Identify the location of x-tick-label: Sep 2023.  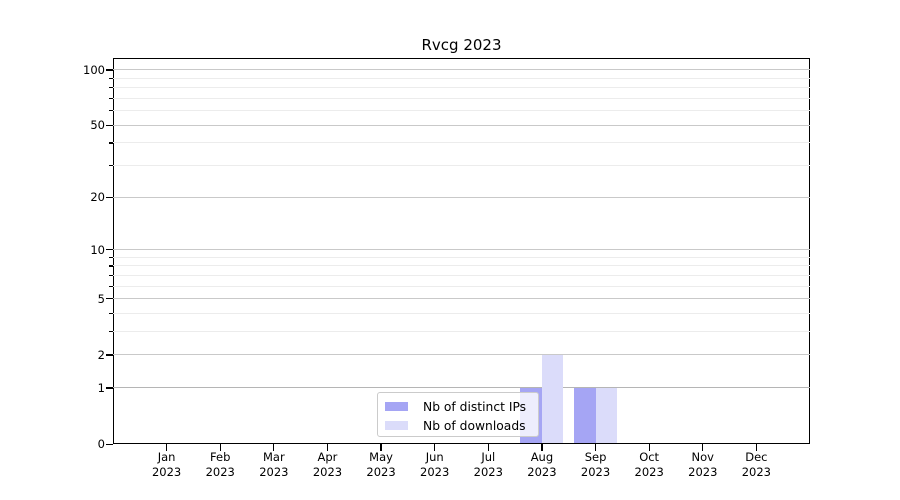
(595, 464).